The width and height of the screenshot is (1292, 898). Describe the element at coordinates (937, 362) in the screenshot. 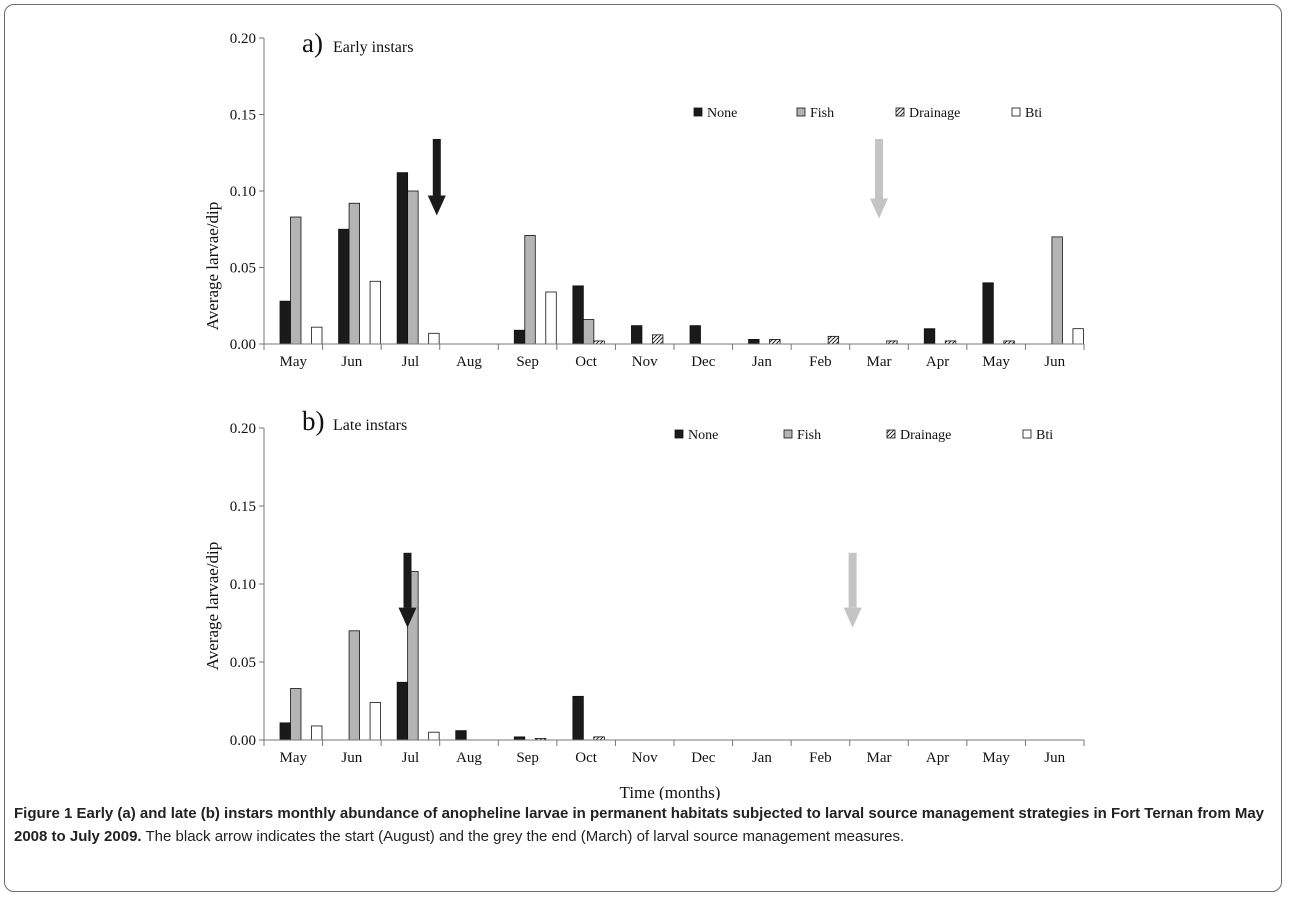

I see `x-tick-label: Apr` at that location.